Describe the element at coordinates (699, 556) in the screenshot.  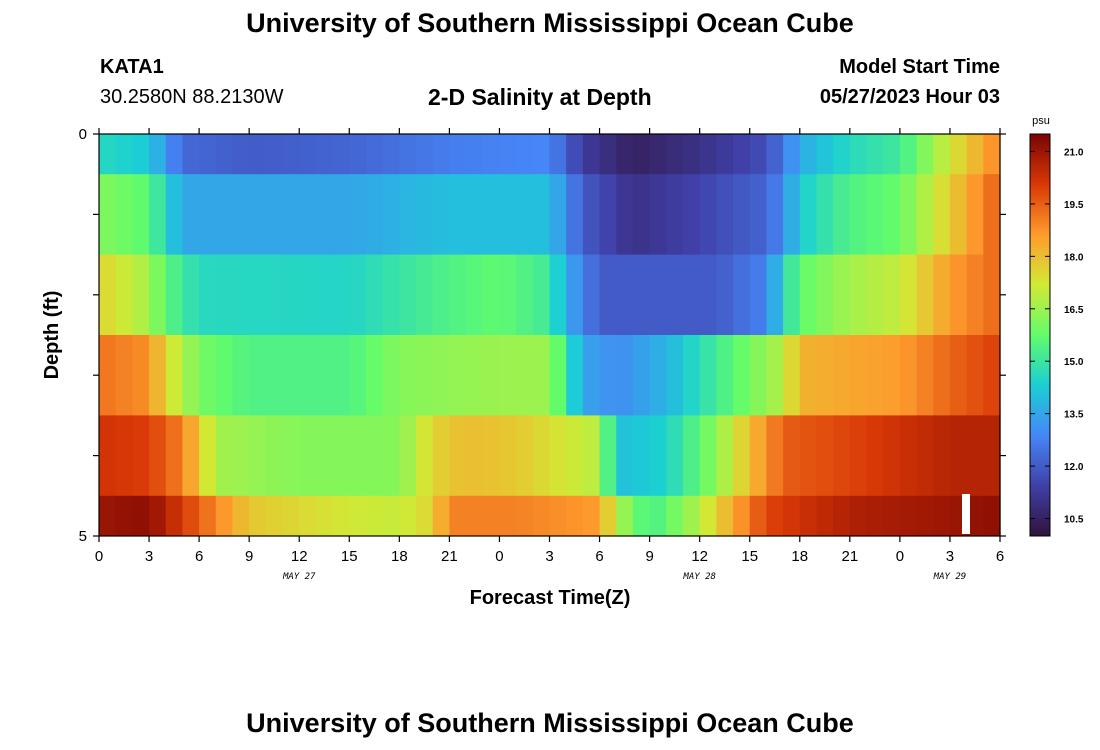
I see `x-tick-label: 12` at that location.